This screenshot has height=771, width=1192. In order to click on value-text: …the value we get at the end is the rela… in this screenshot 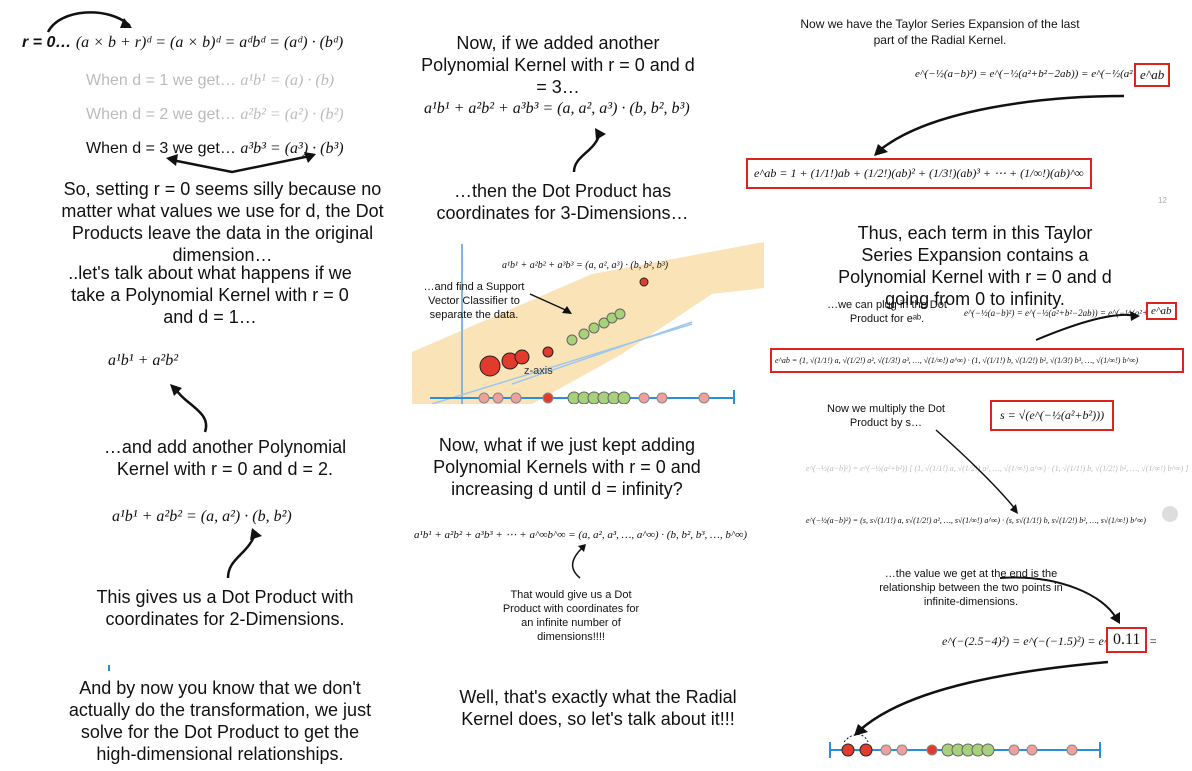, I will do `click(971, 588)`.